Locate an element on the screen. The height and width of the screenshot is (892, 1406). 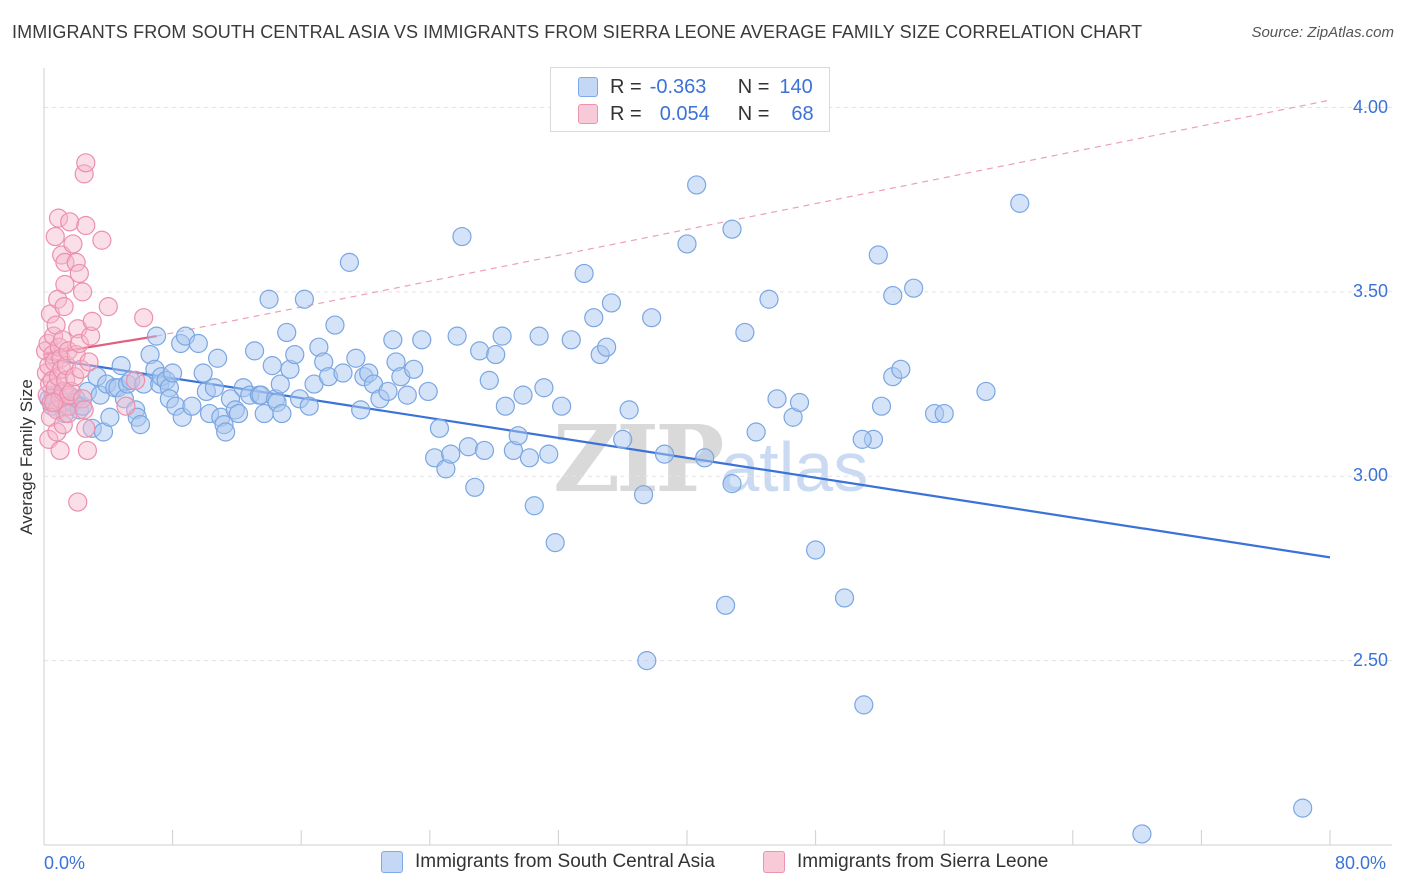
r-value: 0.054 is located at coordinates (684, 113).